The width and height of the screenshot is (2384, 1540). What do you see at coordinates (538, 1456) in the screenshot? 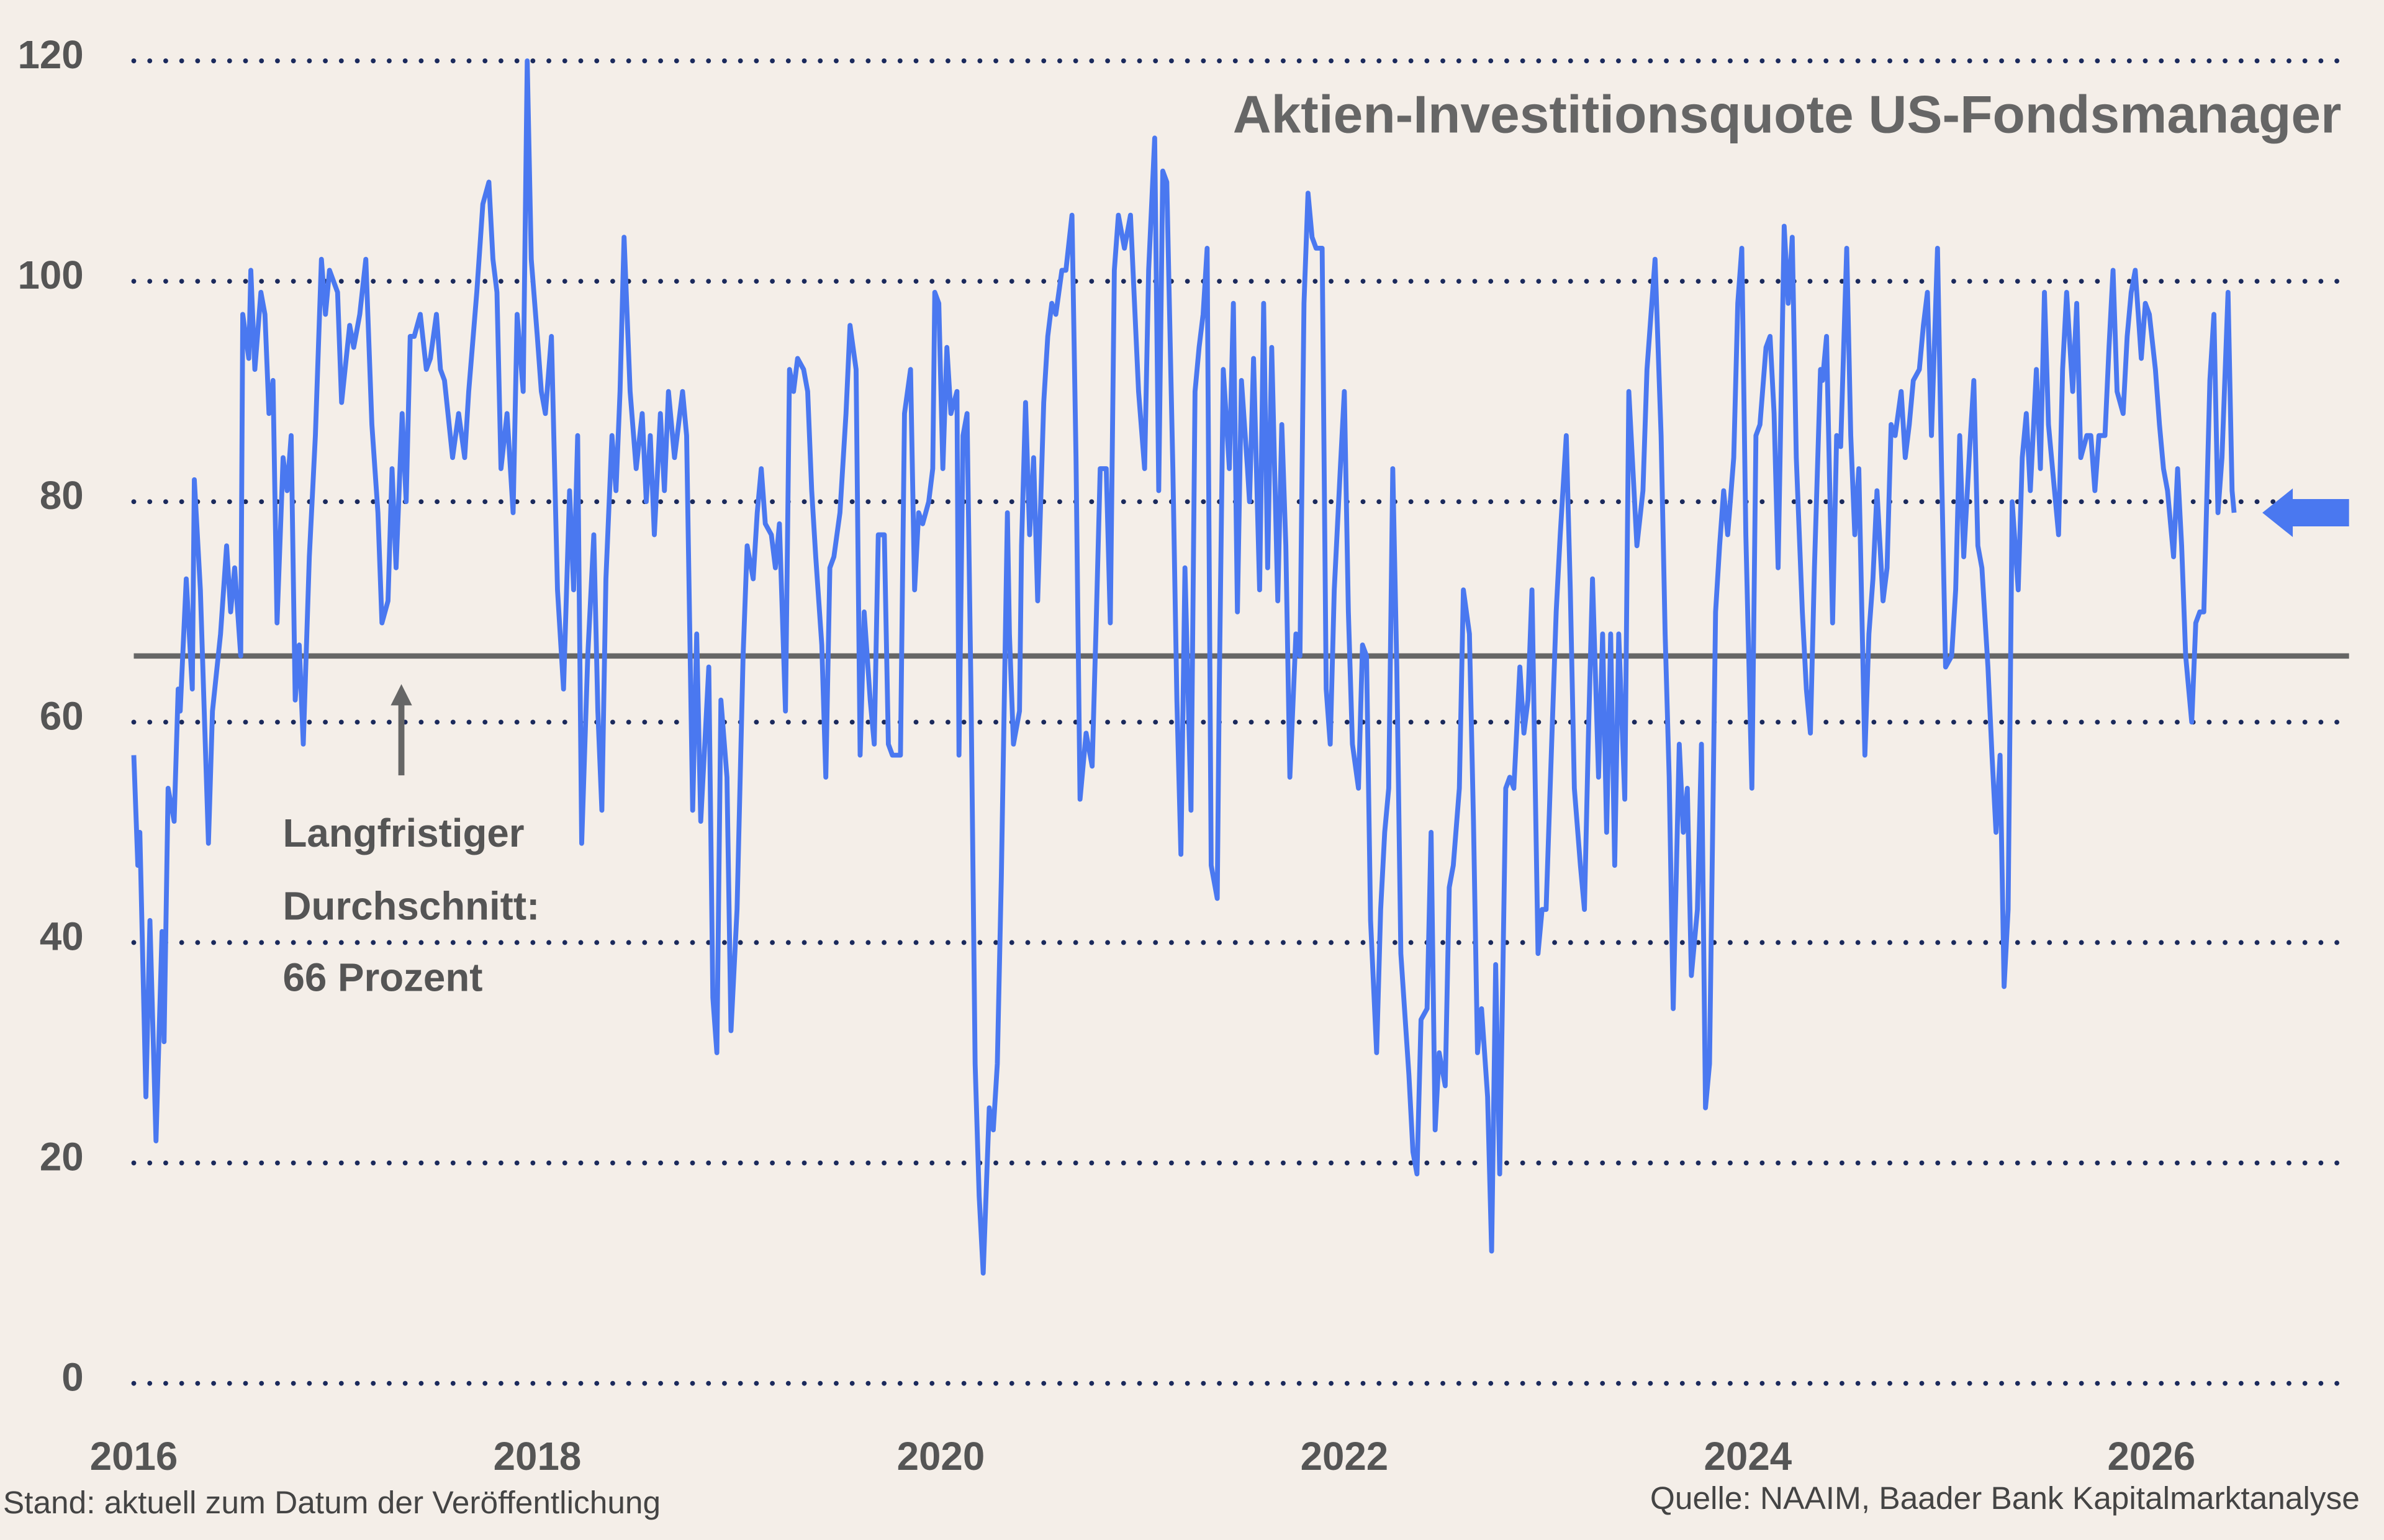
I see `x-tick-label: 2018` at bounding box center [538, 1456].